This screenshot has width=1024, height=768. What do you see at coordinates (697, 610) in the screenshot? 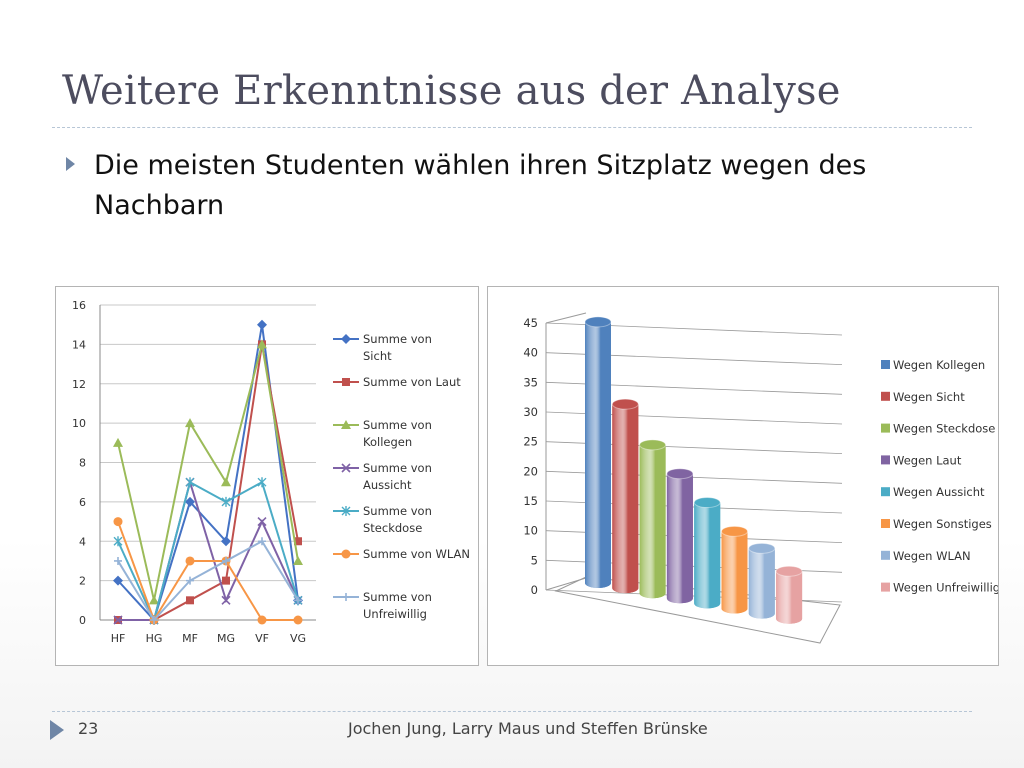
I see `floor` at bounding box center [697, 610].